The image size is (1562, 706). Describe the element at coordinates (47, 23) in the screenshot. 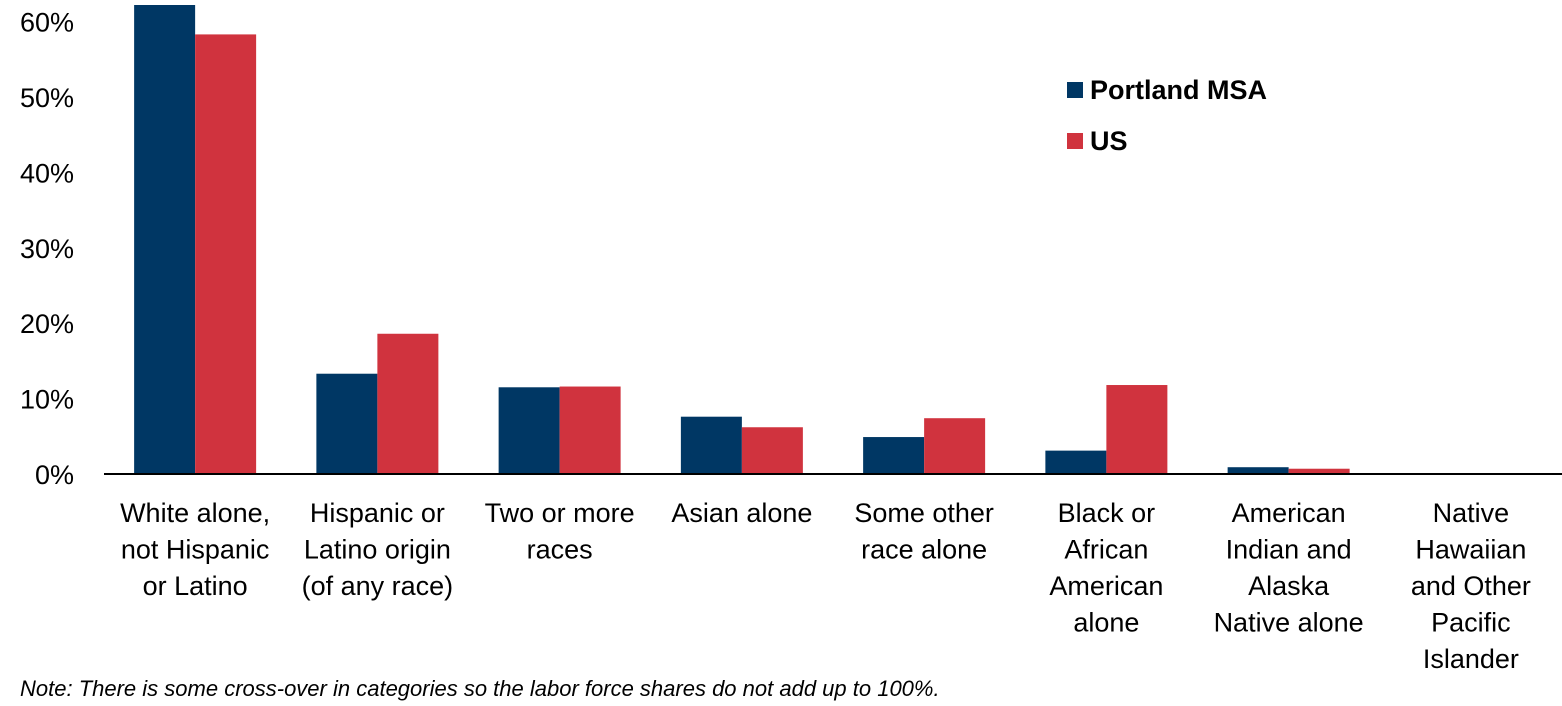

I see `y-tick-label: 60%` at that location.